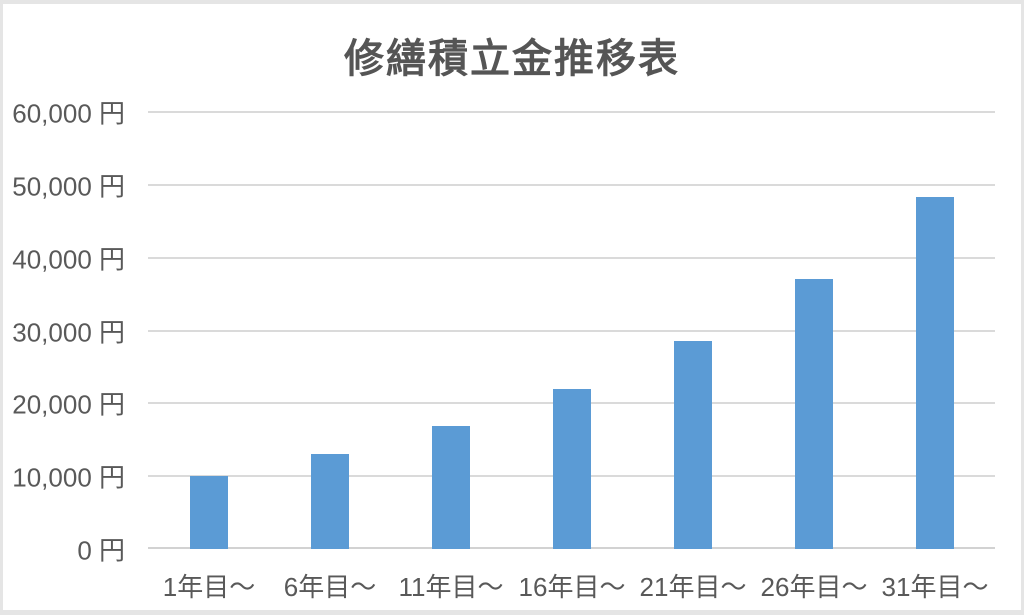  What do you see at coordinates (935, 587) in the screenshot?
I see `x-tick-label: 31年目〜` at bounding box center [935, 587].